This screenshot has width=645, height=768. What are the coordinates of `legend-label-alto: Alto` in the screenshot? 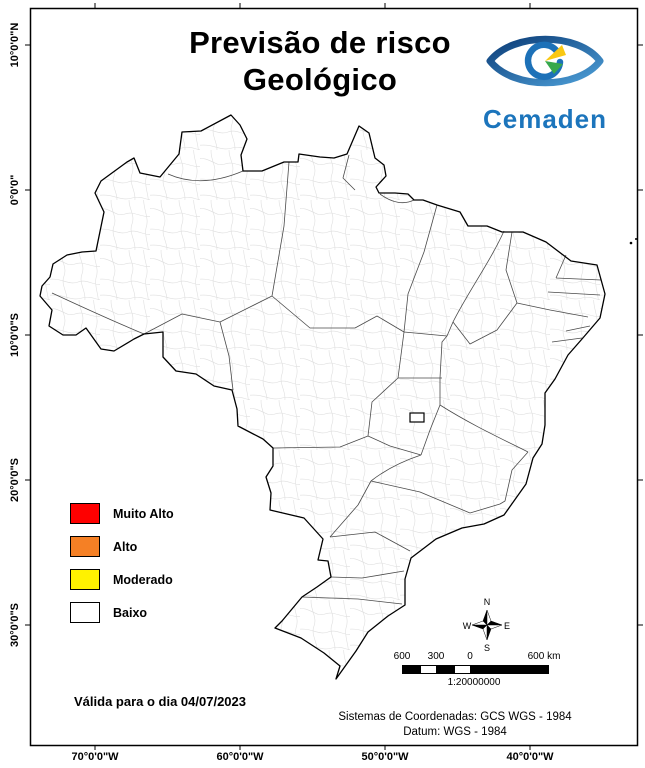 It's located at (125, 546).